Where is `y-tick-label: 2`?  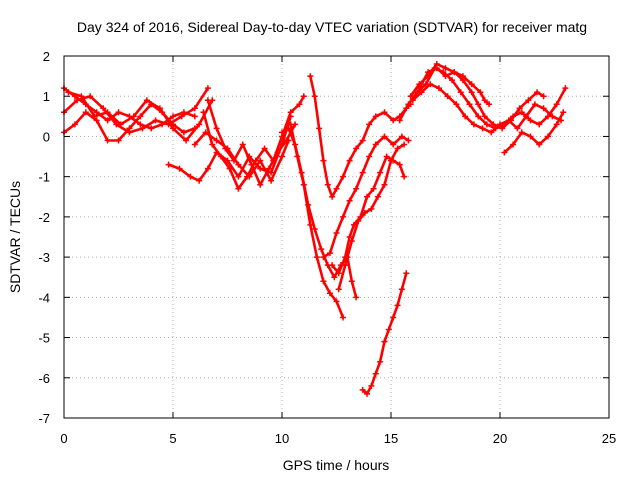 y-tick-label: 2 is located at coordinates (46, 56).